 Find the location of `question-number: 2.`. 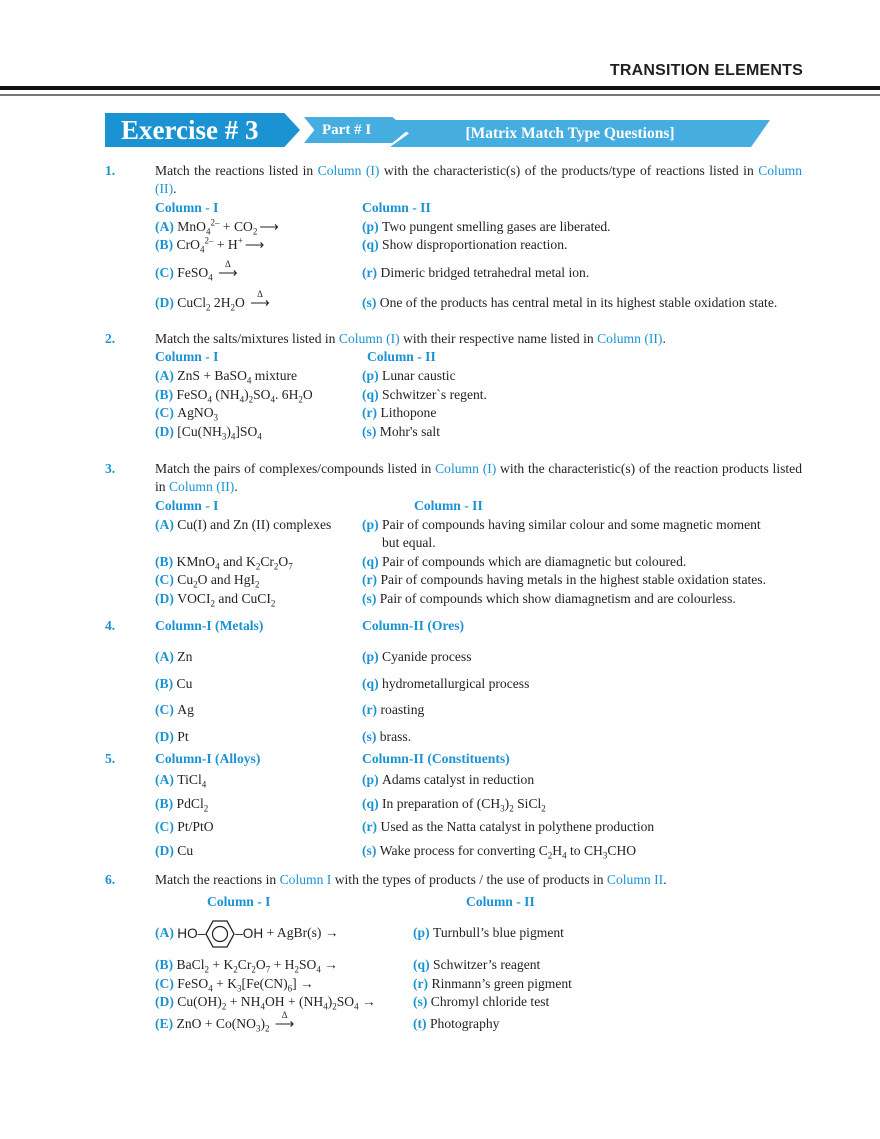

question-number: 2. is located at coordinates (110, 338).